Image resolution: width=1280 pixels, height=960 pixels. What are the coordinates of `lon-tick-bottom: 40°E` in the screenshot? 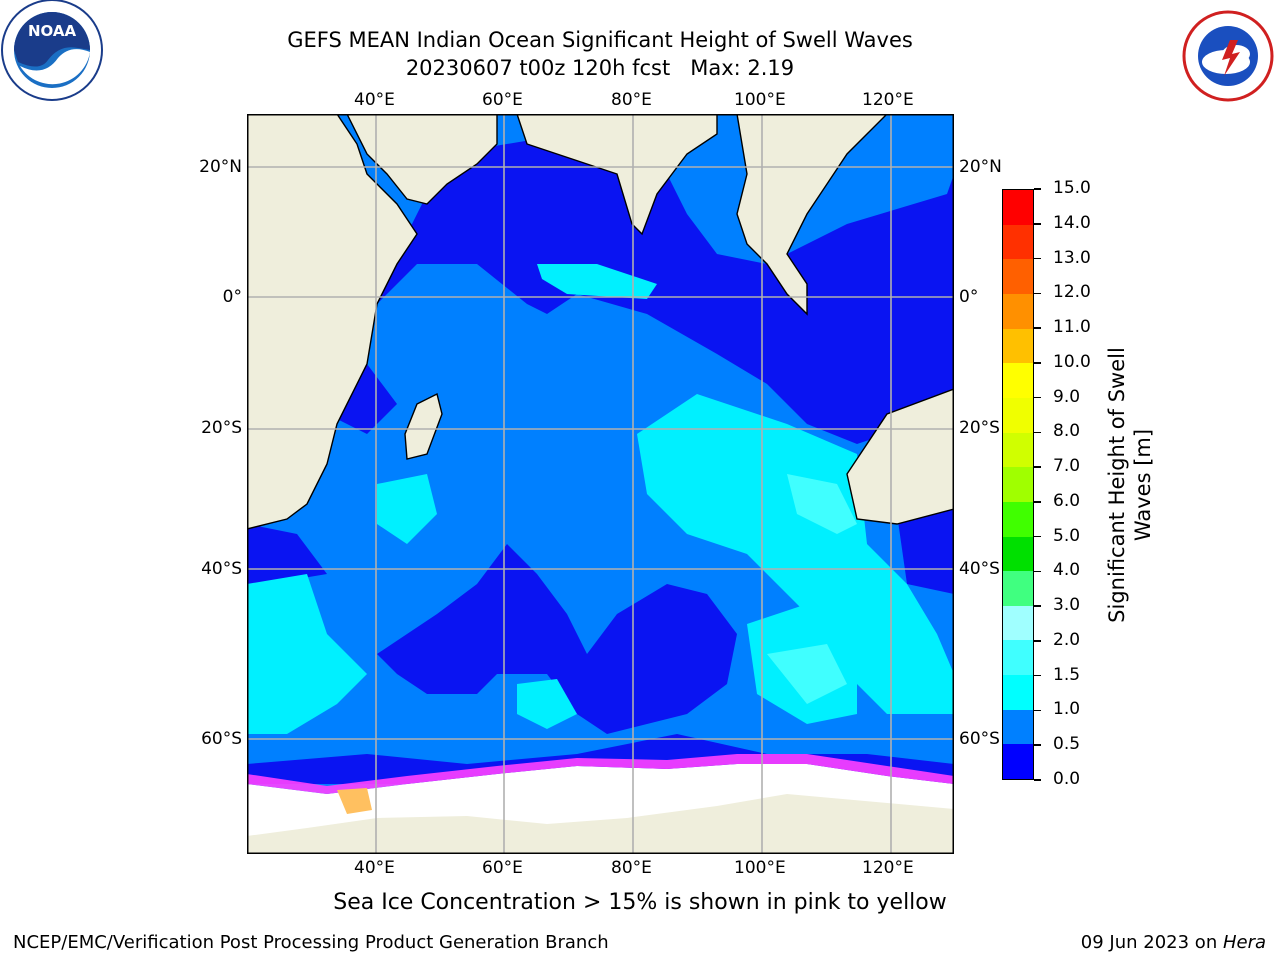 It's located at (374, 868).